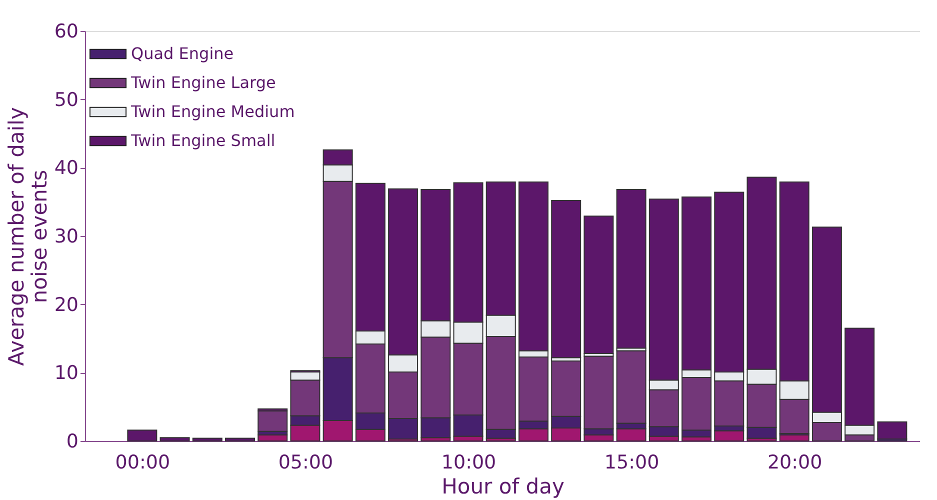 The image size is (937, 500). Describe the element at coordinates (306, 463) in the screenshot. I see `x-tick-label: 05:00` at that location.